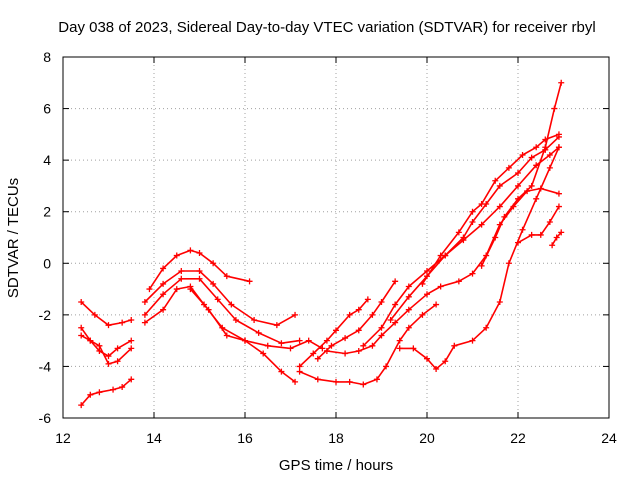 The height and width of the screenshot is (480, 640). I want to click on series-arc-j, so click(333, 333).